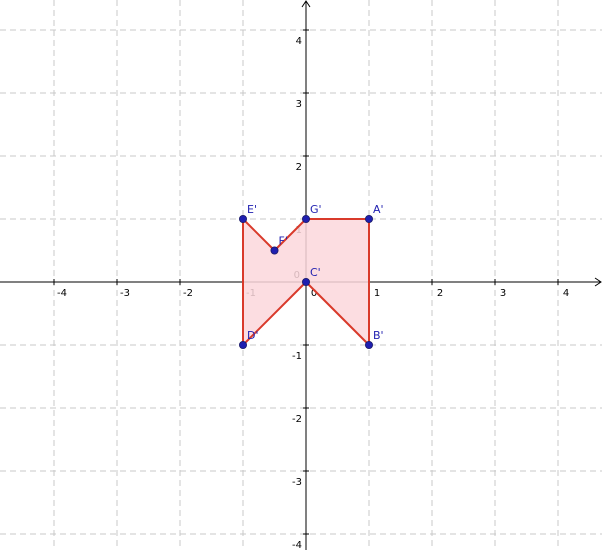  Describe the element at coordinates (297, 482) in the screenshot. I see `y-tick-label: -3` at that location.